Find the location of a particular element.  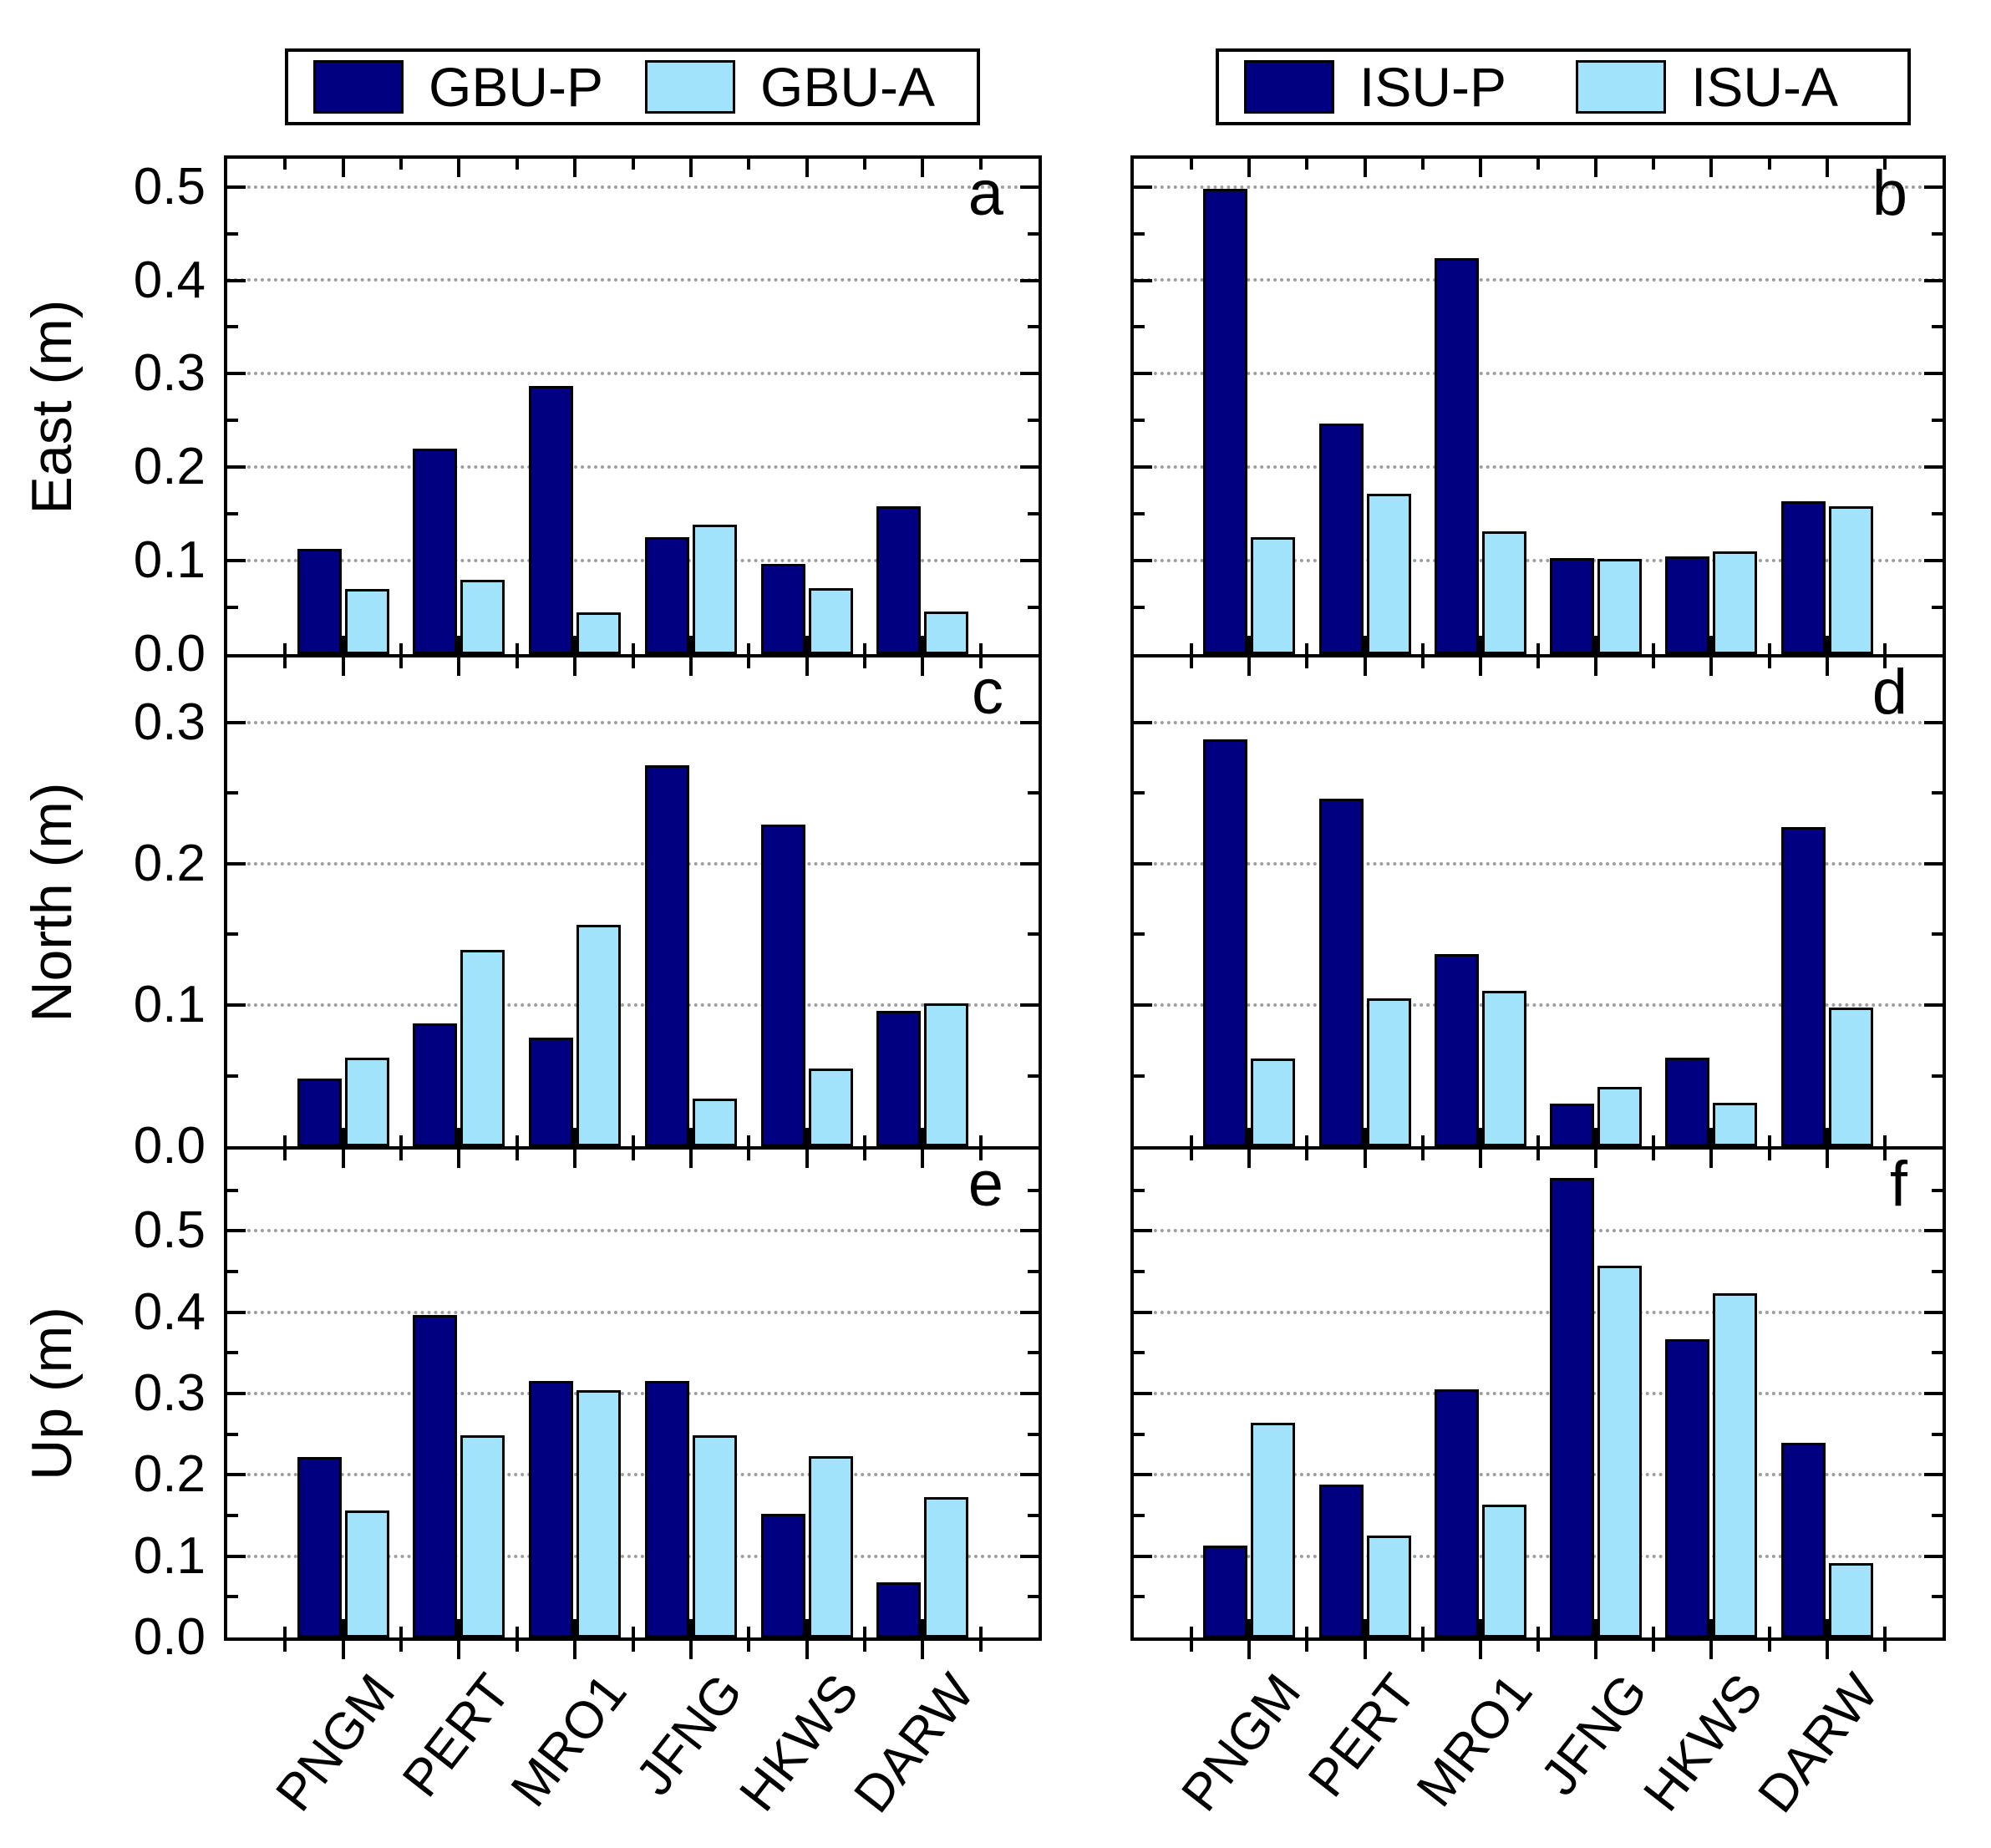

bar-JFNG-GBU-P is located at coordinates (666, 596).